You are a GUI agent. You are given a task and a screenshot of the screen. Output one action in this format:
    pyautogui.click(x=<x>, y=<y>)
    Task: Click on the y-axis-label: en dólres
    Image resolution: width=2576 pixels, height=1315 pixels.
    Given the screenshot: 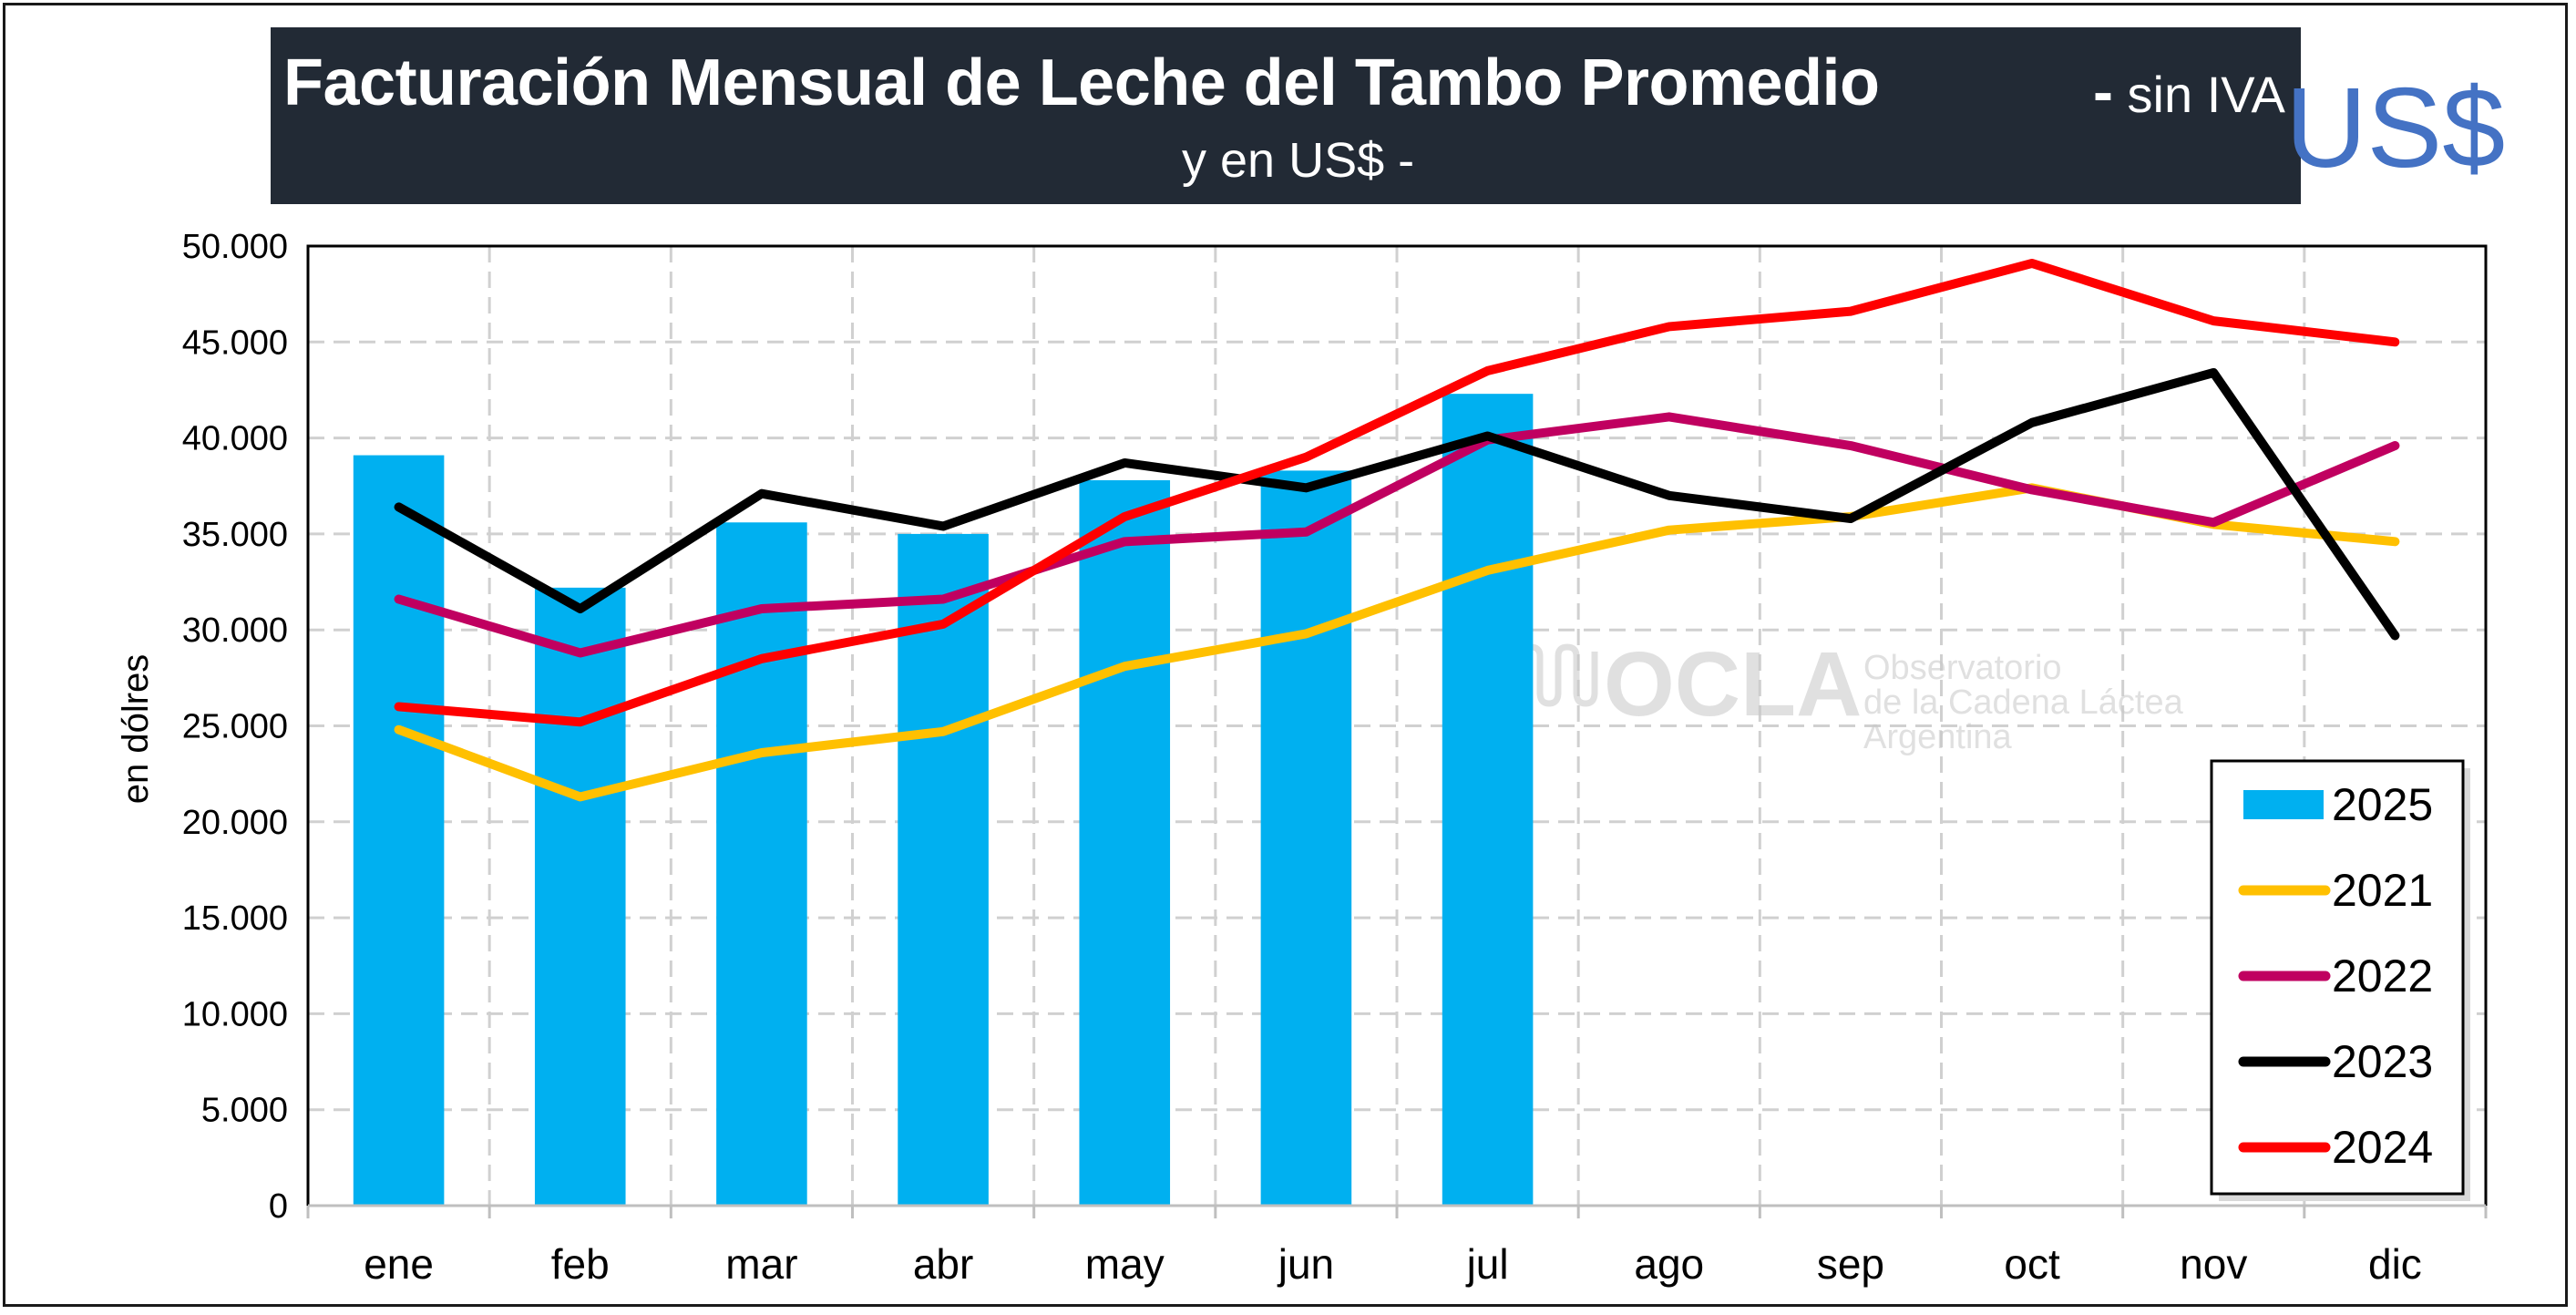 What is the action you would take?
    pyautogui.click(x=136, y=729)
    